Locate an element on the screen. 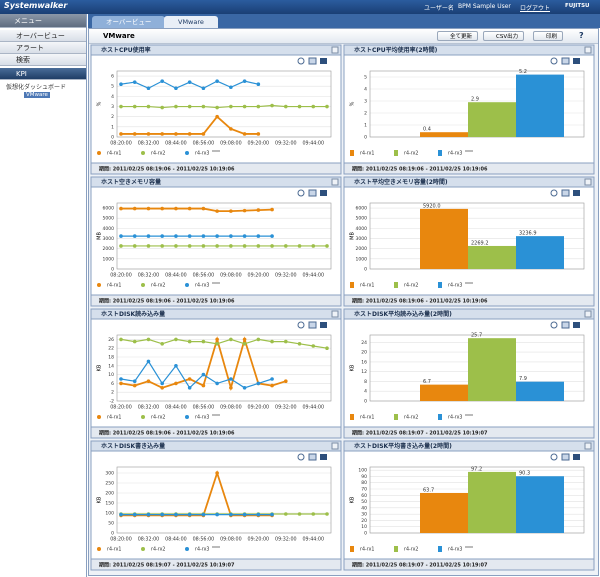  y-tick-label: 5 is located at coordinates (112, 87).